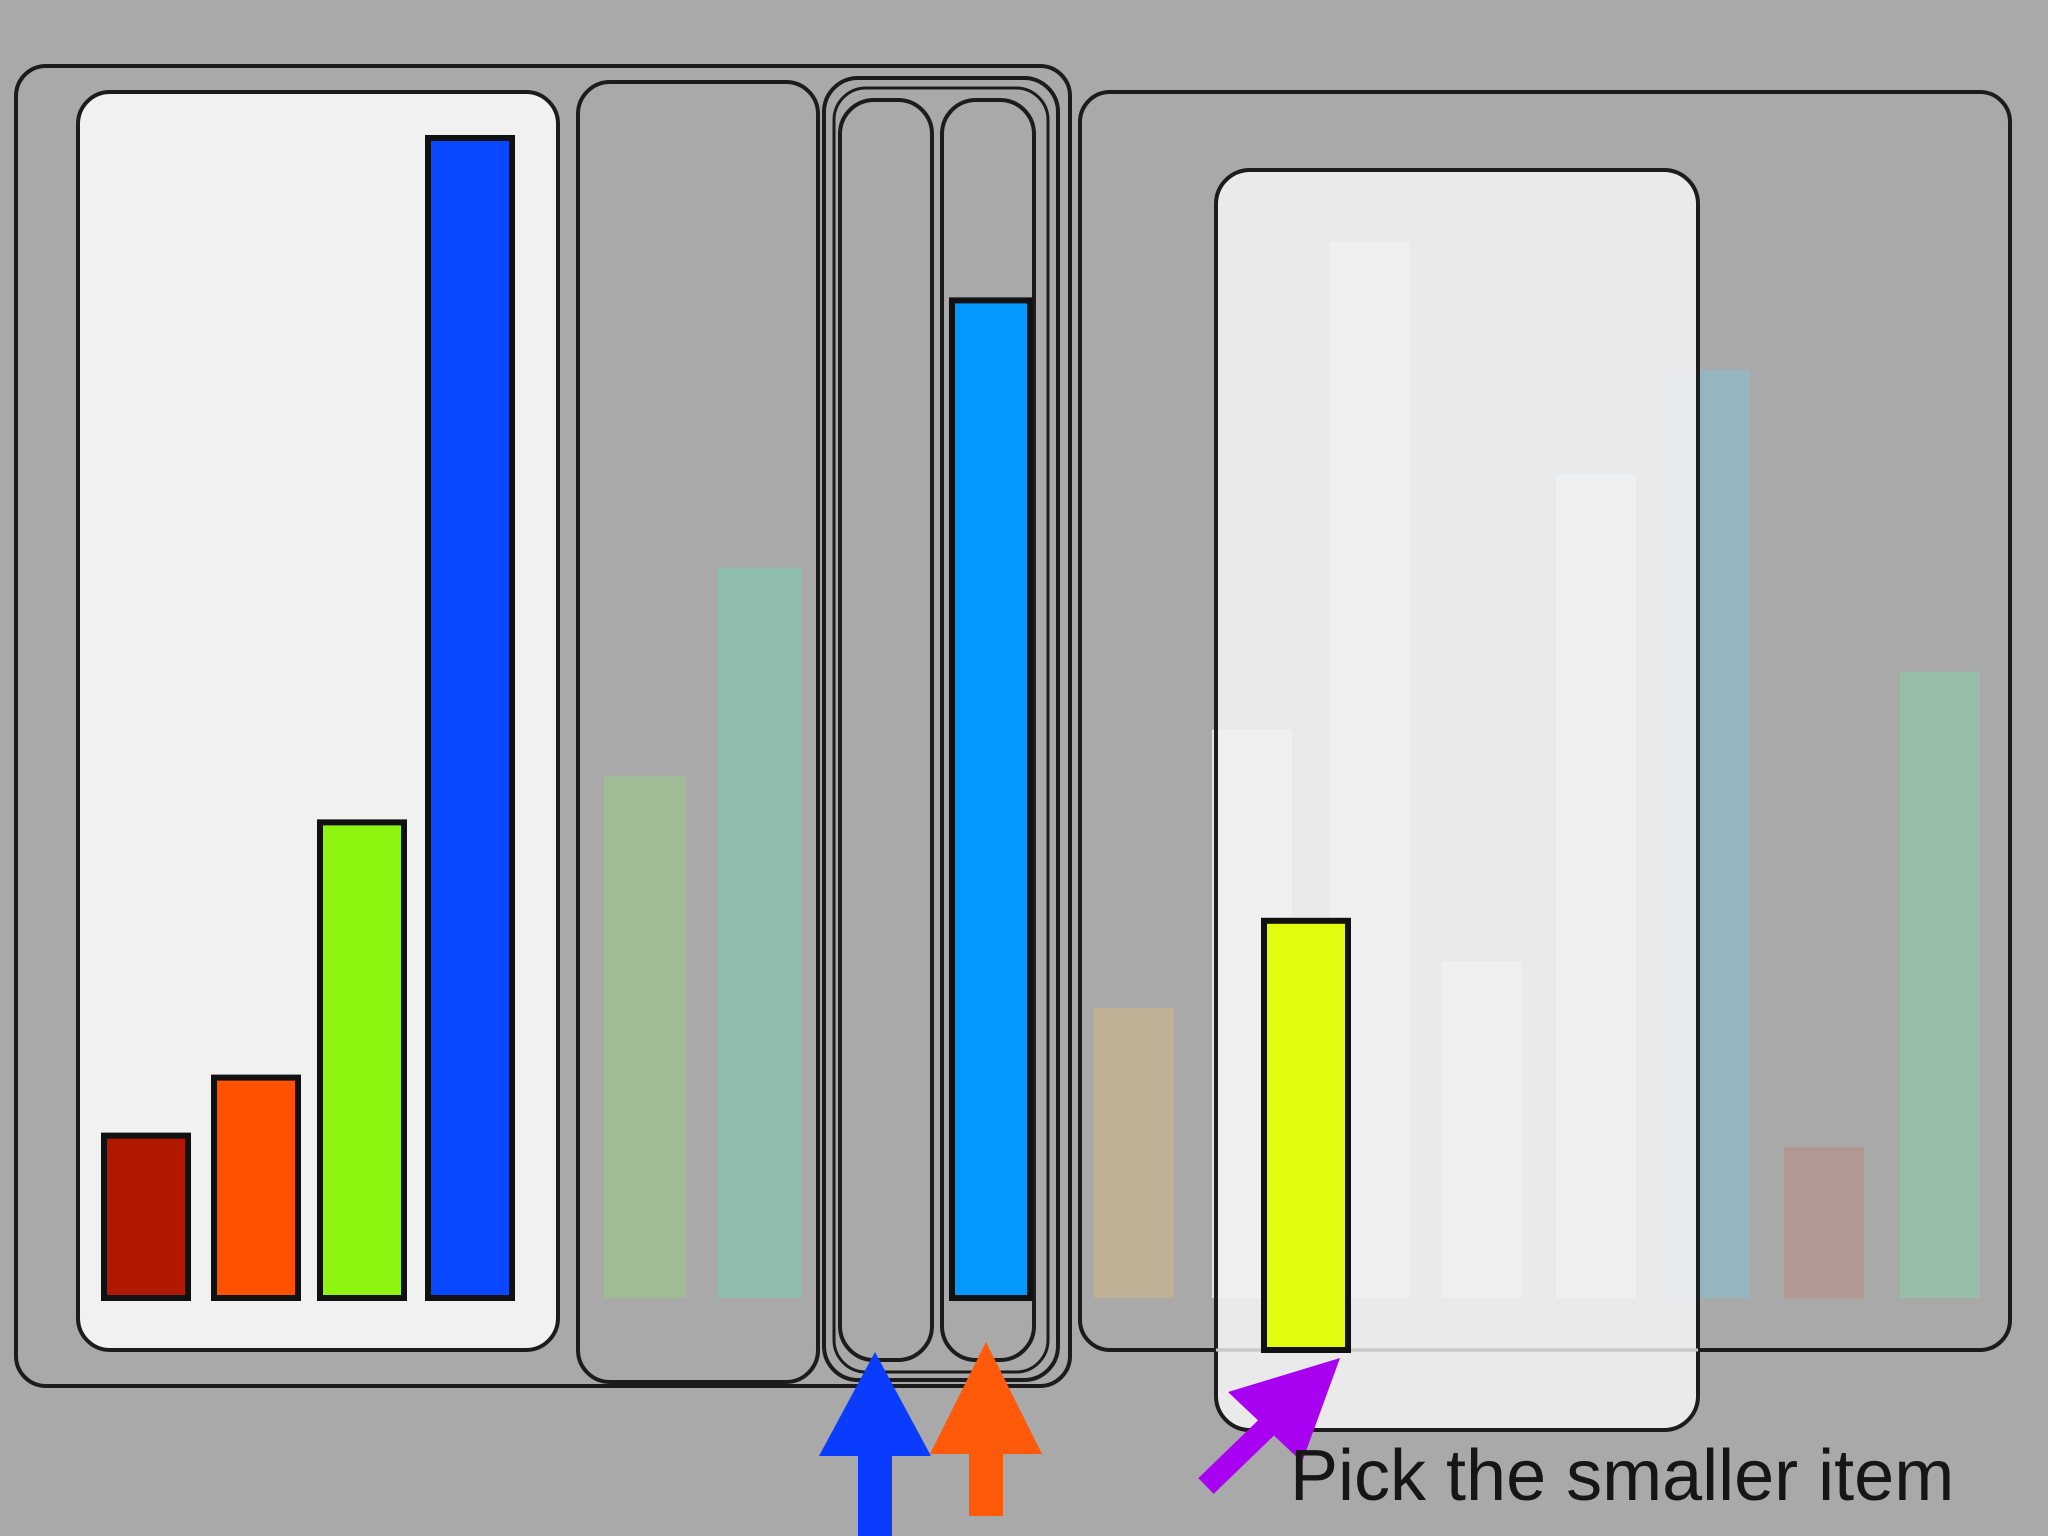 The image size is (2048, 1536). I want to click on bar-green, so click(362, 1060).